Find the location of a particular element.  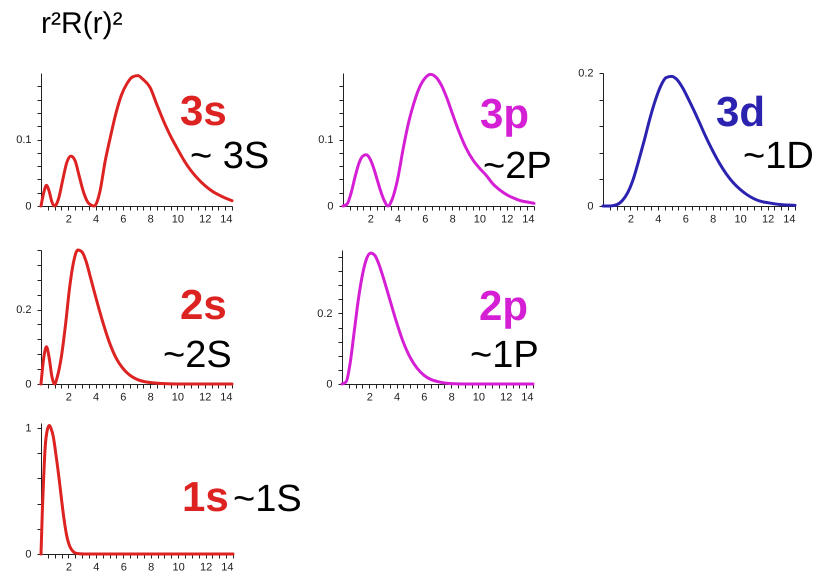

annotation: ~ 3S is located at coordinates (230, 156).